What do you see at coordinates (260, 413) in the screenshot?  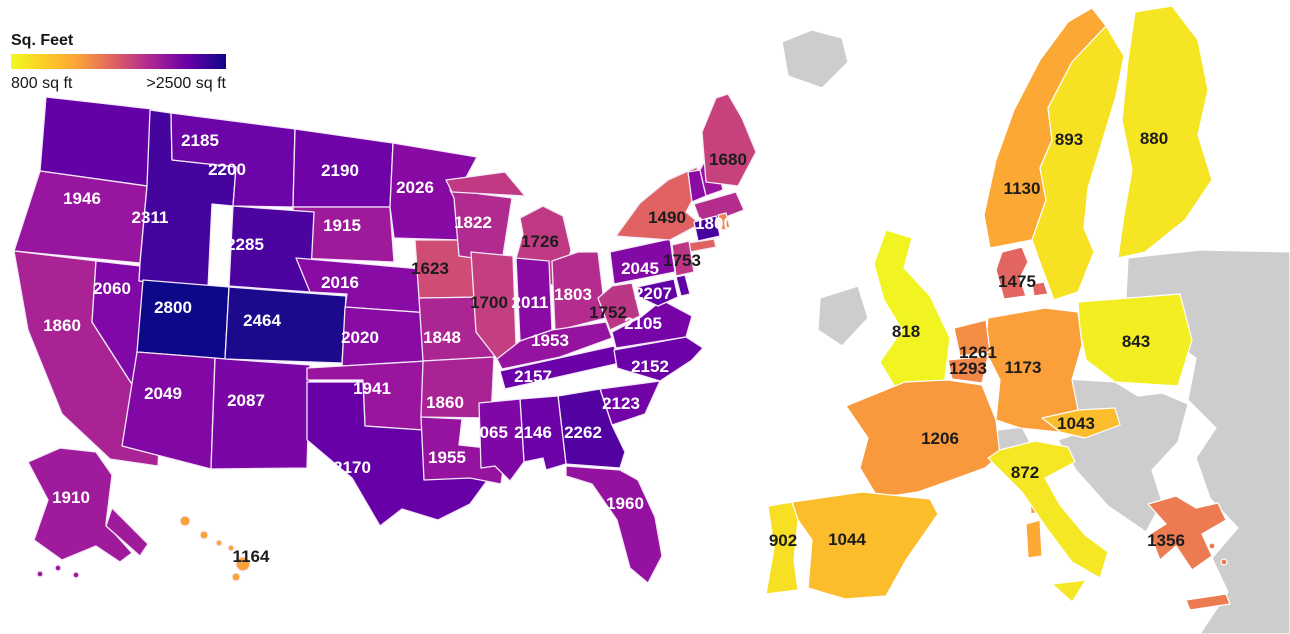 I see `state-new-mexico` at bounding box center [260, 413].